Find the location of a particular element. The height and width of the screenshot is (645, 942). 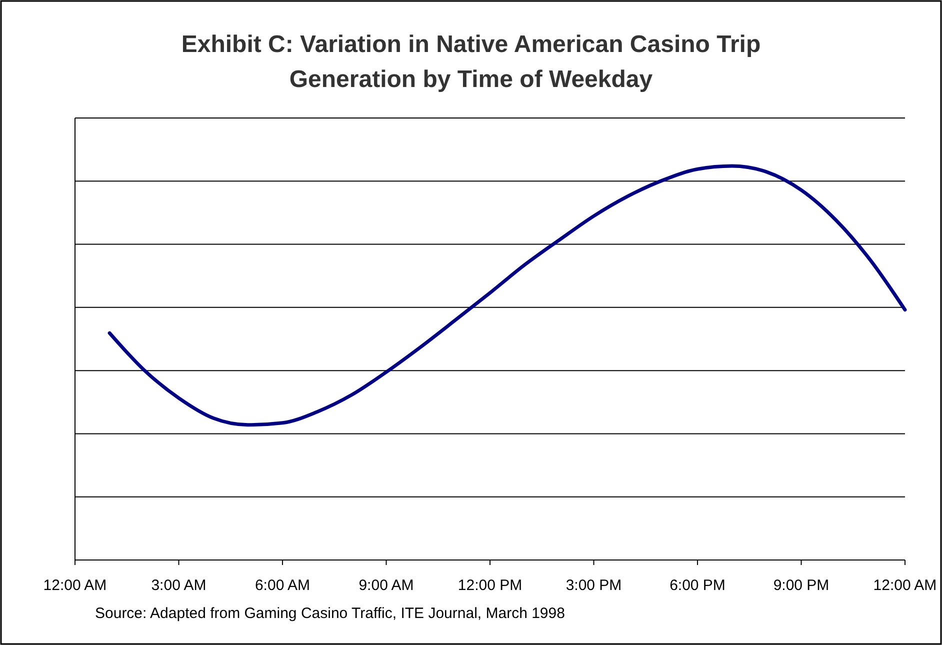

x-tick-label: 3:00 PM is located at coordinates (594, 585).